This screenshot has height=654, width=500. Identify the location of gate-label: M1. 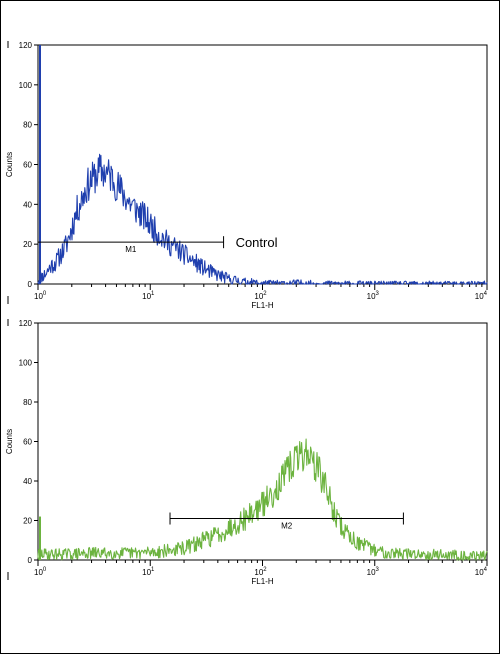
(131, 249).